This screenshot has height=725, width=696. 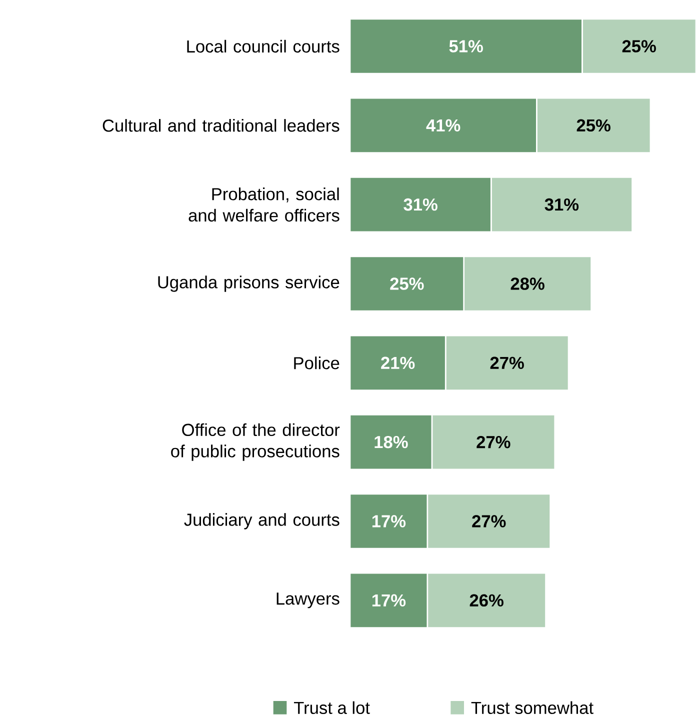 What do you see at coordinates (221, 125) in the screenshot?
I see `y-tick-label: Cultural and traditional leaders` at bounding box center [221, 125].